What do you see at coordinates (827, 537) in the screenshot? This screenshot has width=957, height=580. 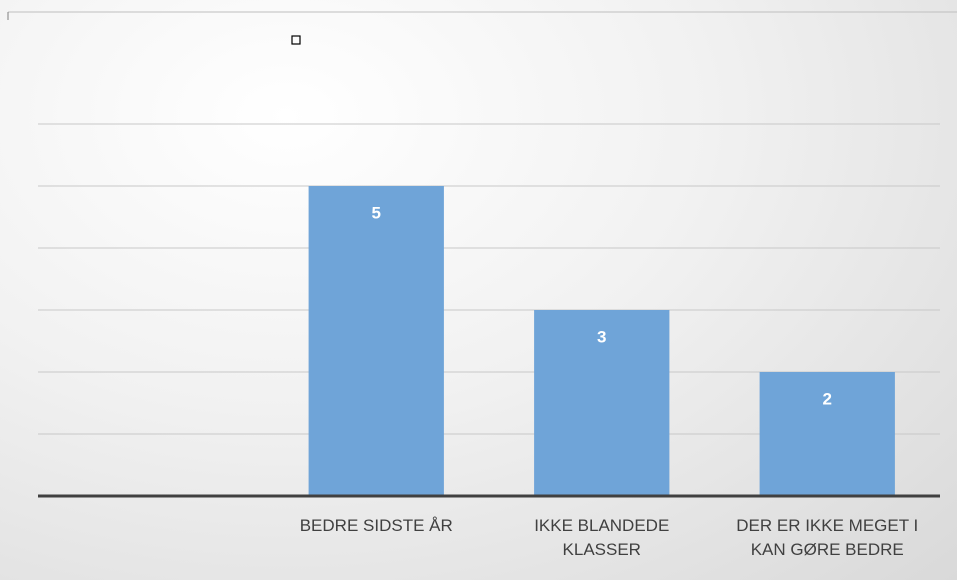 I see `x-tick-label: DER ER IKKE MEGET I KAN GØRE BEDRE` at bounding box center [827, 537].